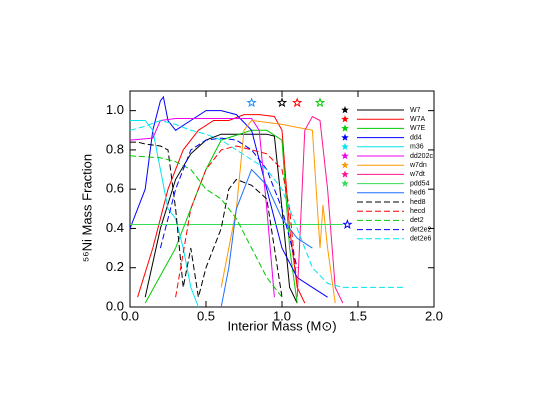 This screenshot has height=412, width=533. I want to click on legend-label: W7A, so click(418, 119).